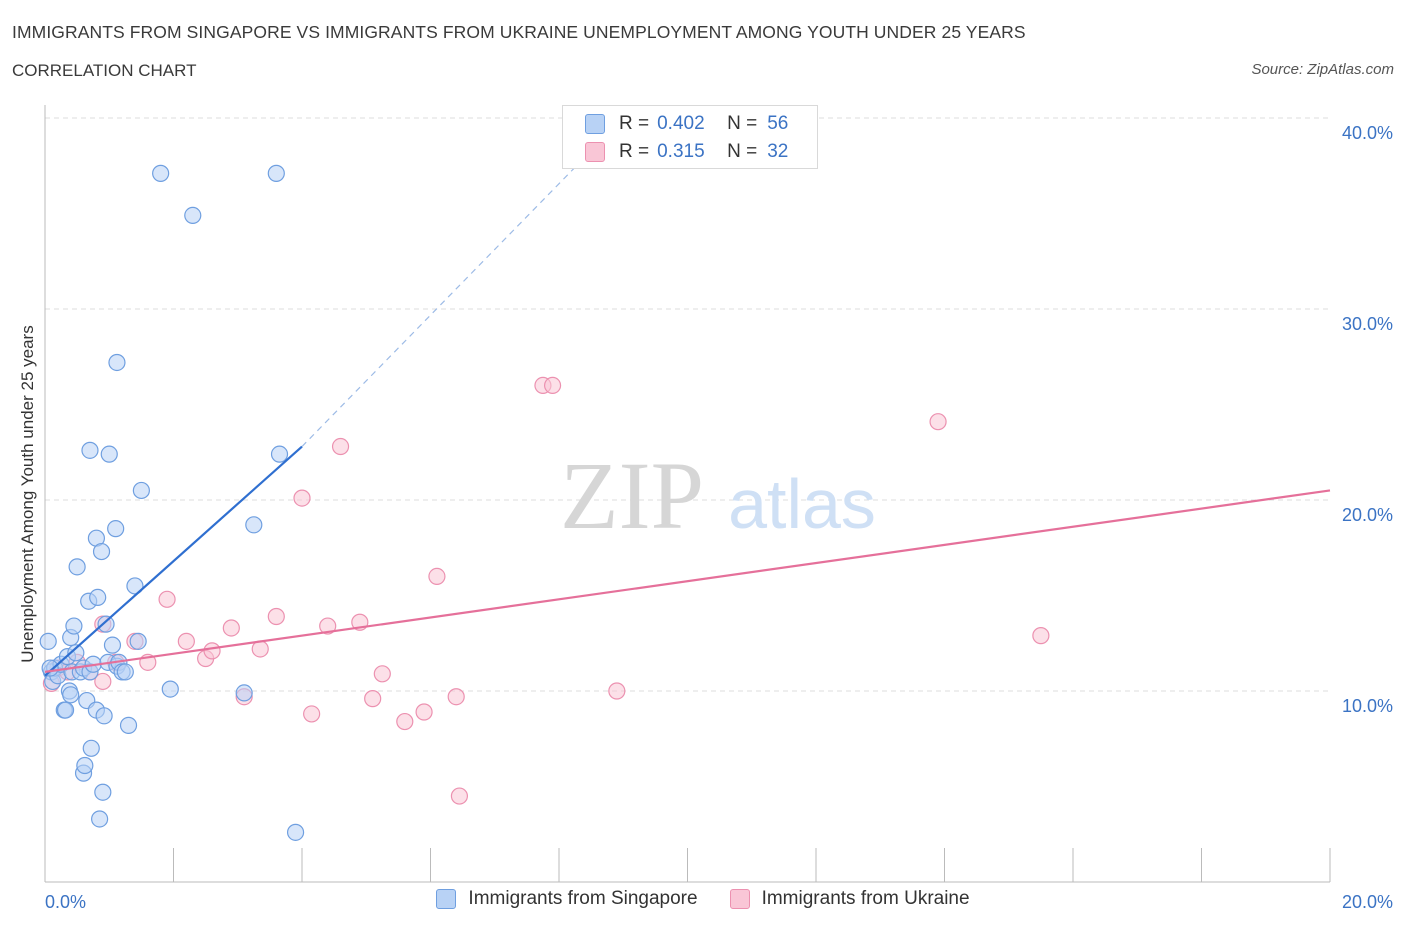 This screenshot has width=1406, height=930. I want to click on series-swatch-singapore, so click(446, 899).